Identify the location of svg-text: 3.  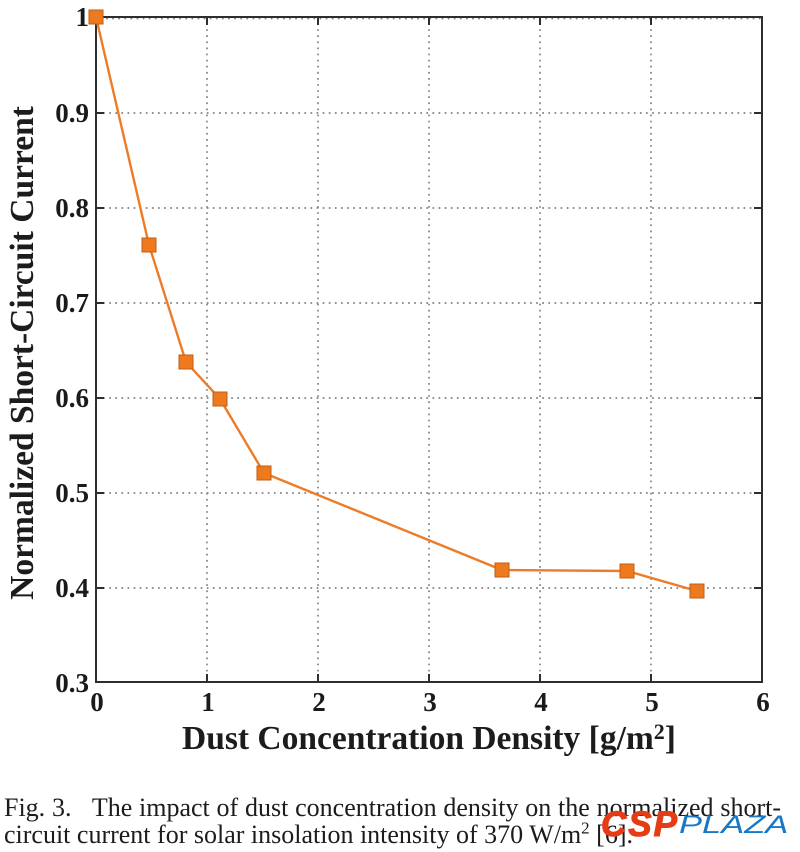
(430, 702).